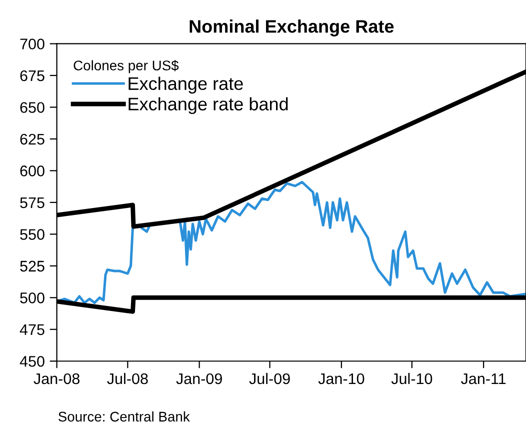 The width and height of the screenshot is (526, 433). What do you see at coordinates (126, 67) in the screenshot?
I see `legend-title: Colones per US$` at bounding box center [126, 67].